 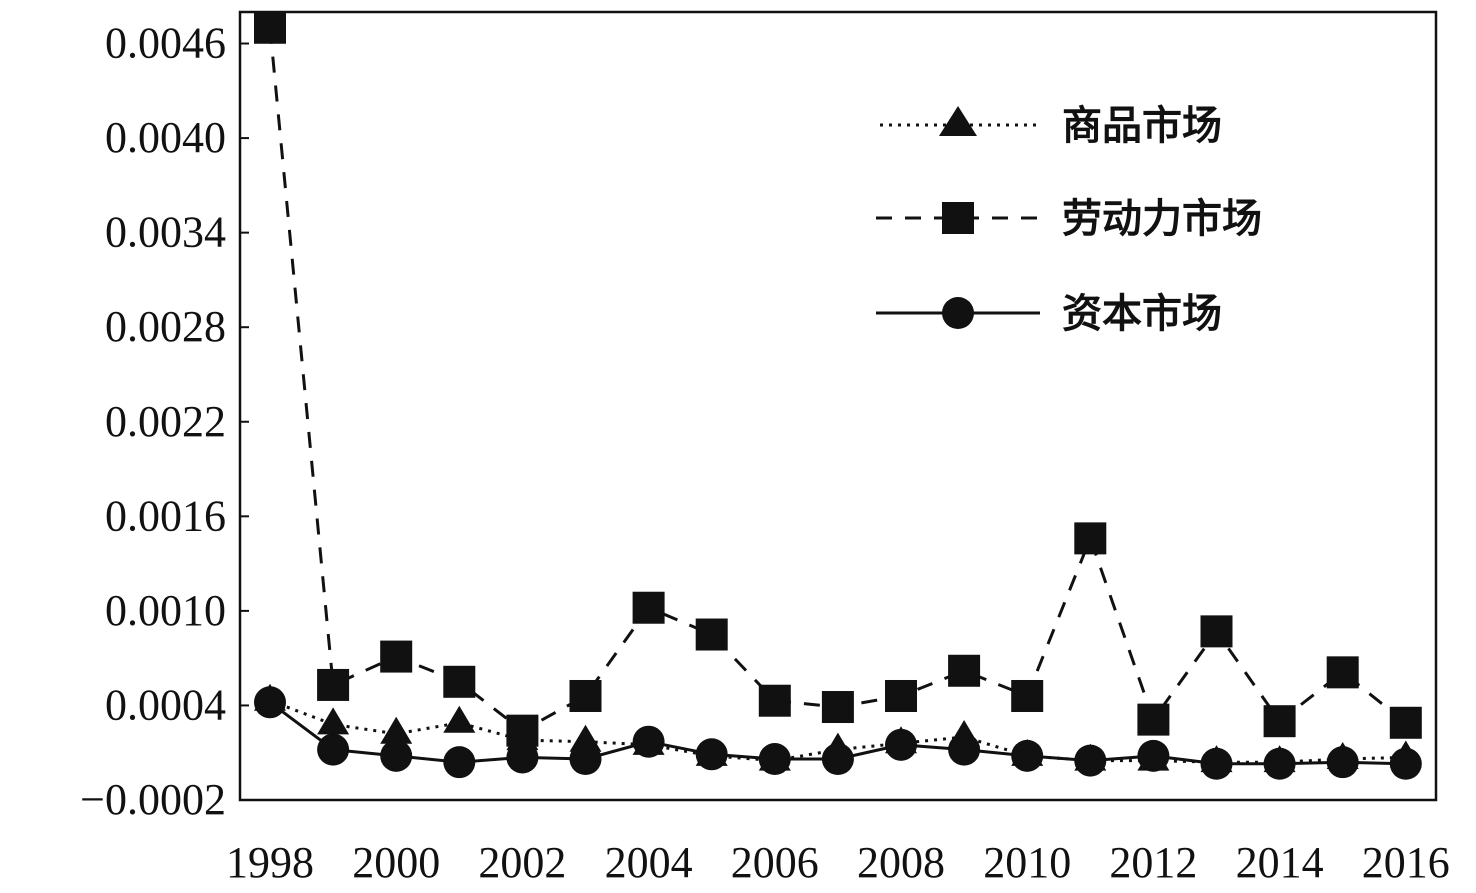 What do you see at coordinates (958, 121) in the screenshot?
I see `legend-triangle-marker` at bounding box center [958, 121].